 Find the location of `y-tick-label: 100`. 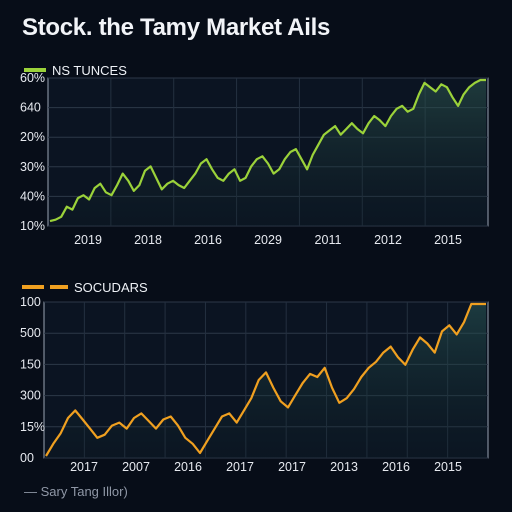

y-tick-label: 100 is located at coordinates (30, 302).